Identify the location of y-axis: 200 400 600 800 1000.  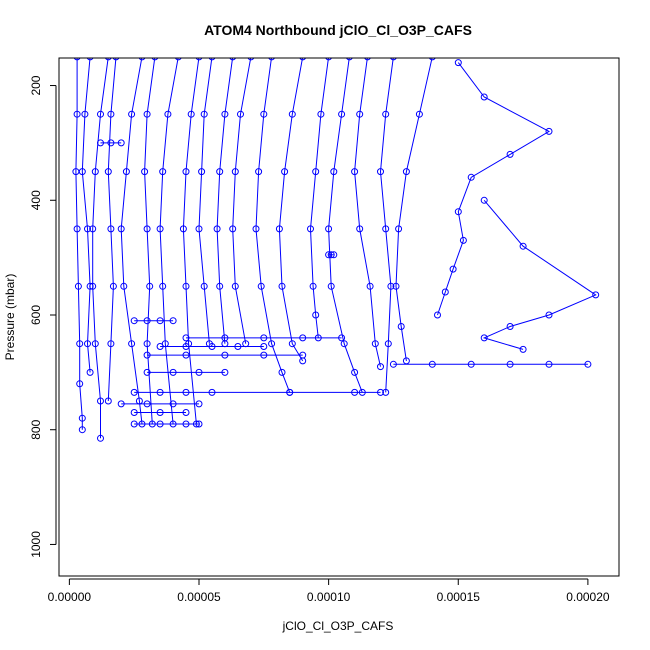
(43, 316).